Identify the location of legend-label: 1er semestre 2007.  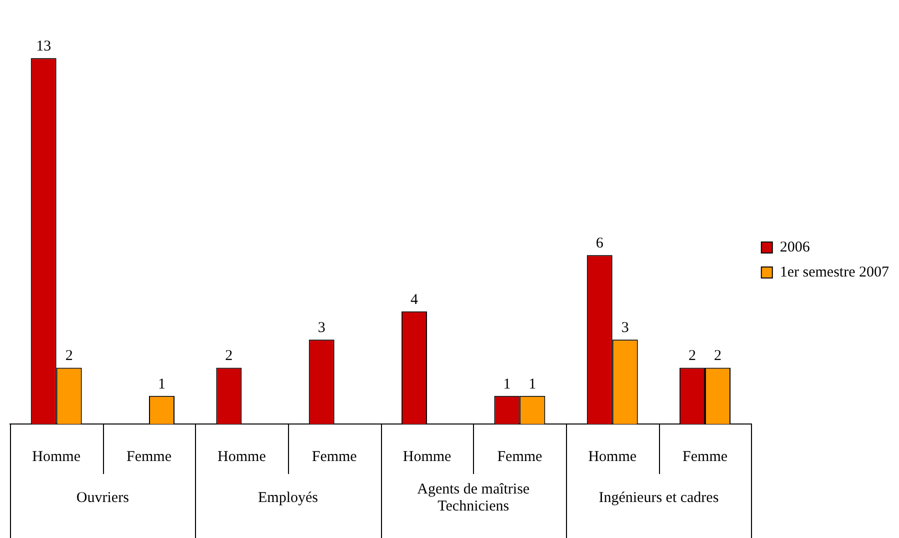
(835, 272).